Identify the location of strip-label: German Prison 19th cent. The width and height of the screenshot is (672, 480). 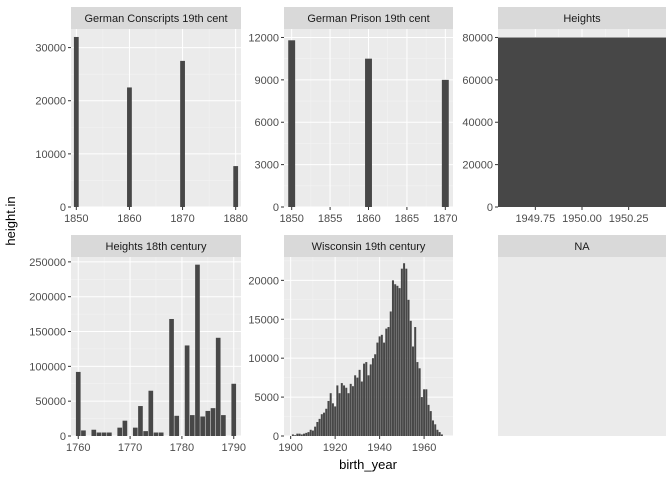
(368, 19).